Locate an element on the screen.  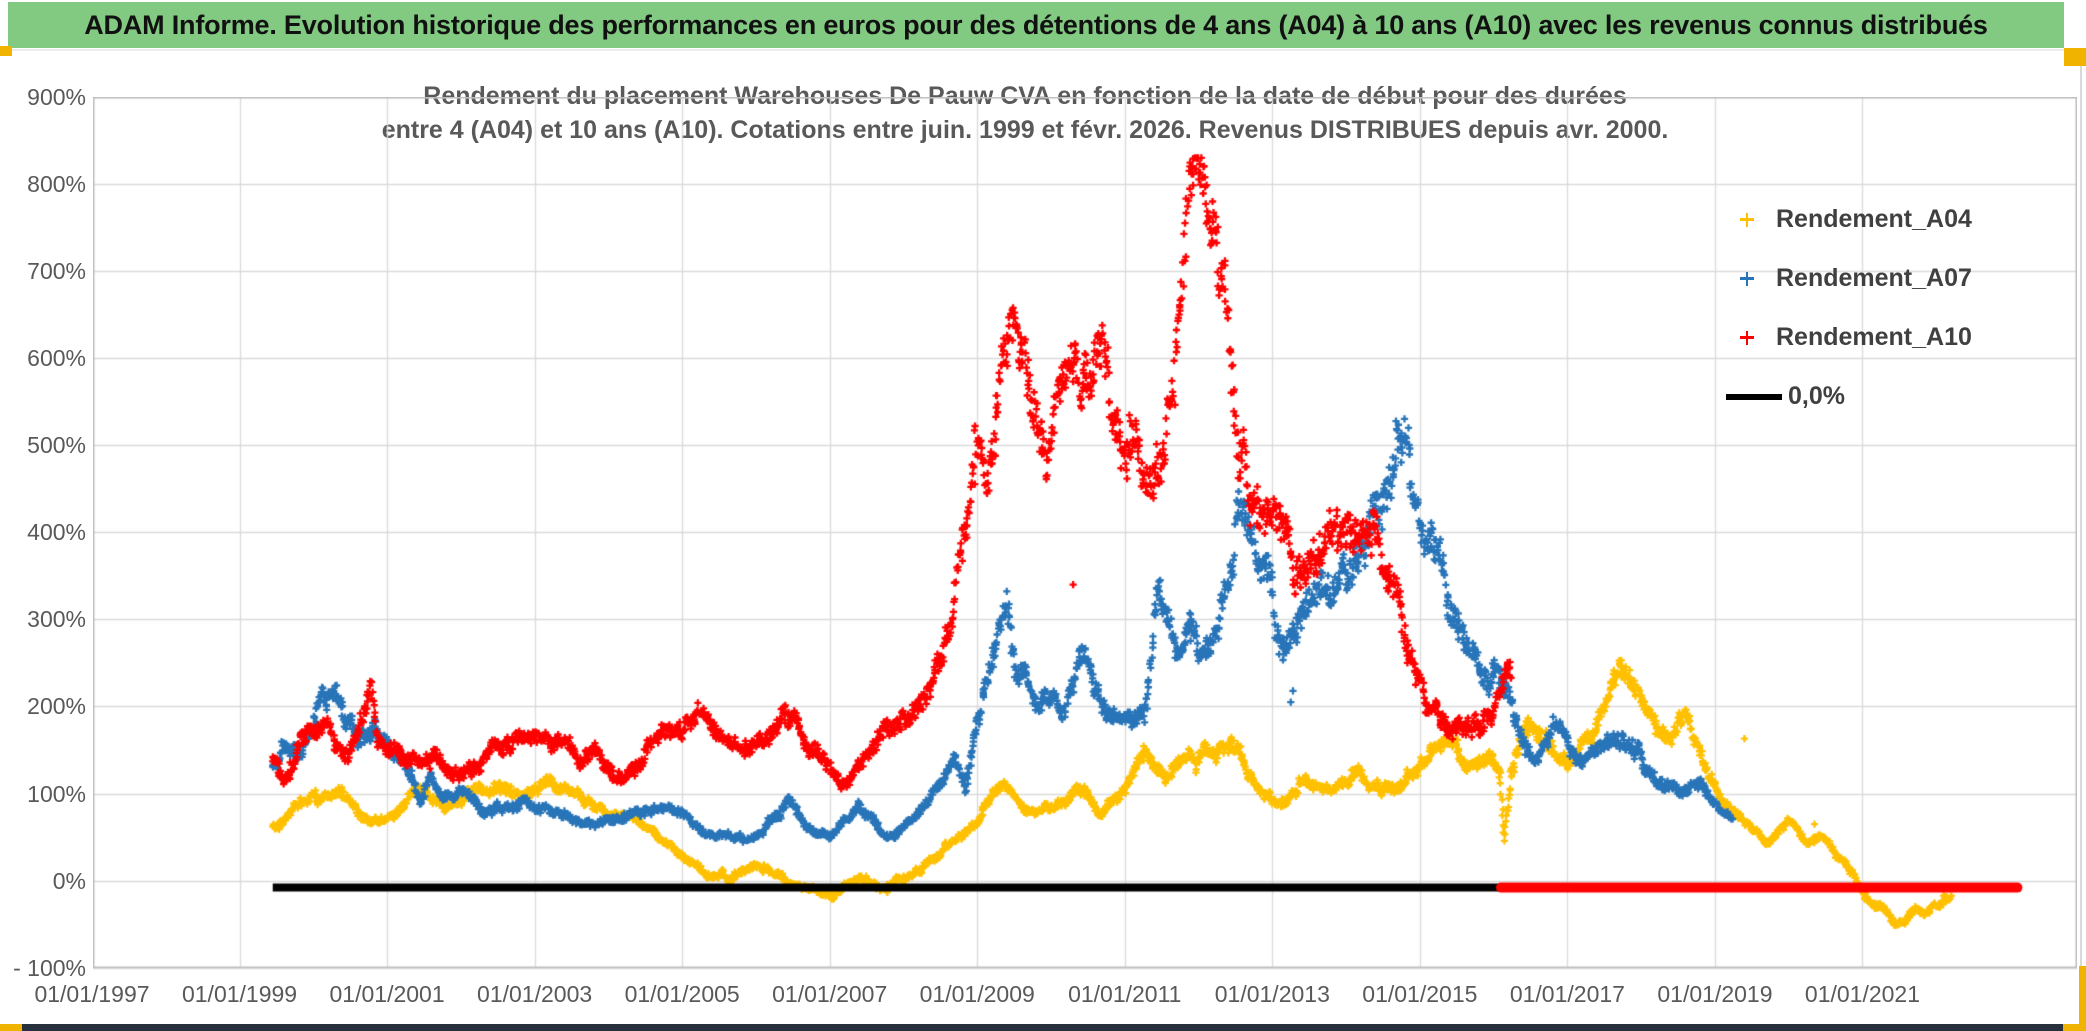
y-axis-label: - 100% is located at coordinates (49, 967).